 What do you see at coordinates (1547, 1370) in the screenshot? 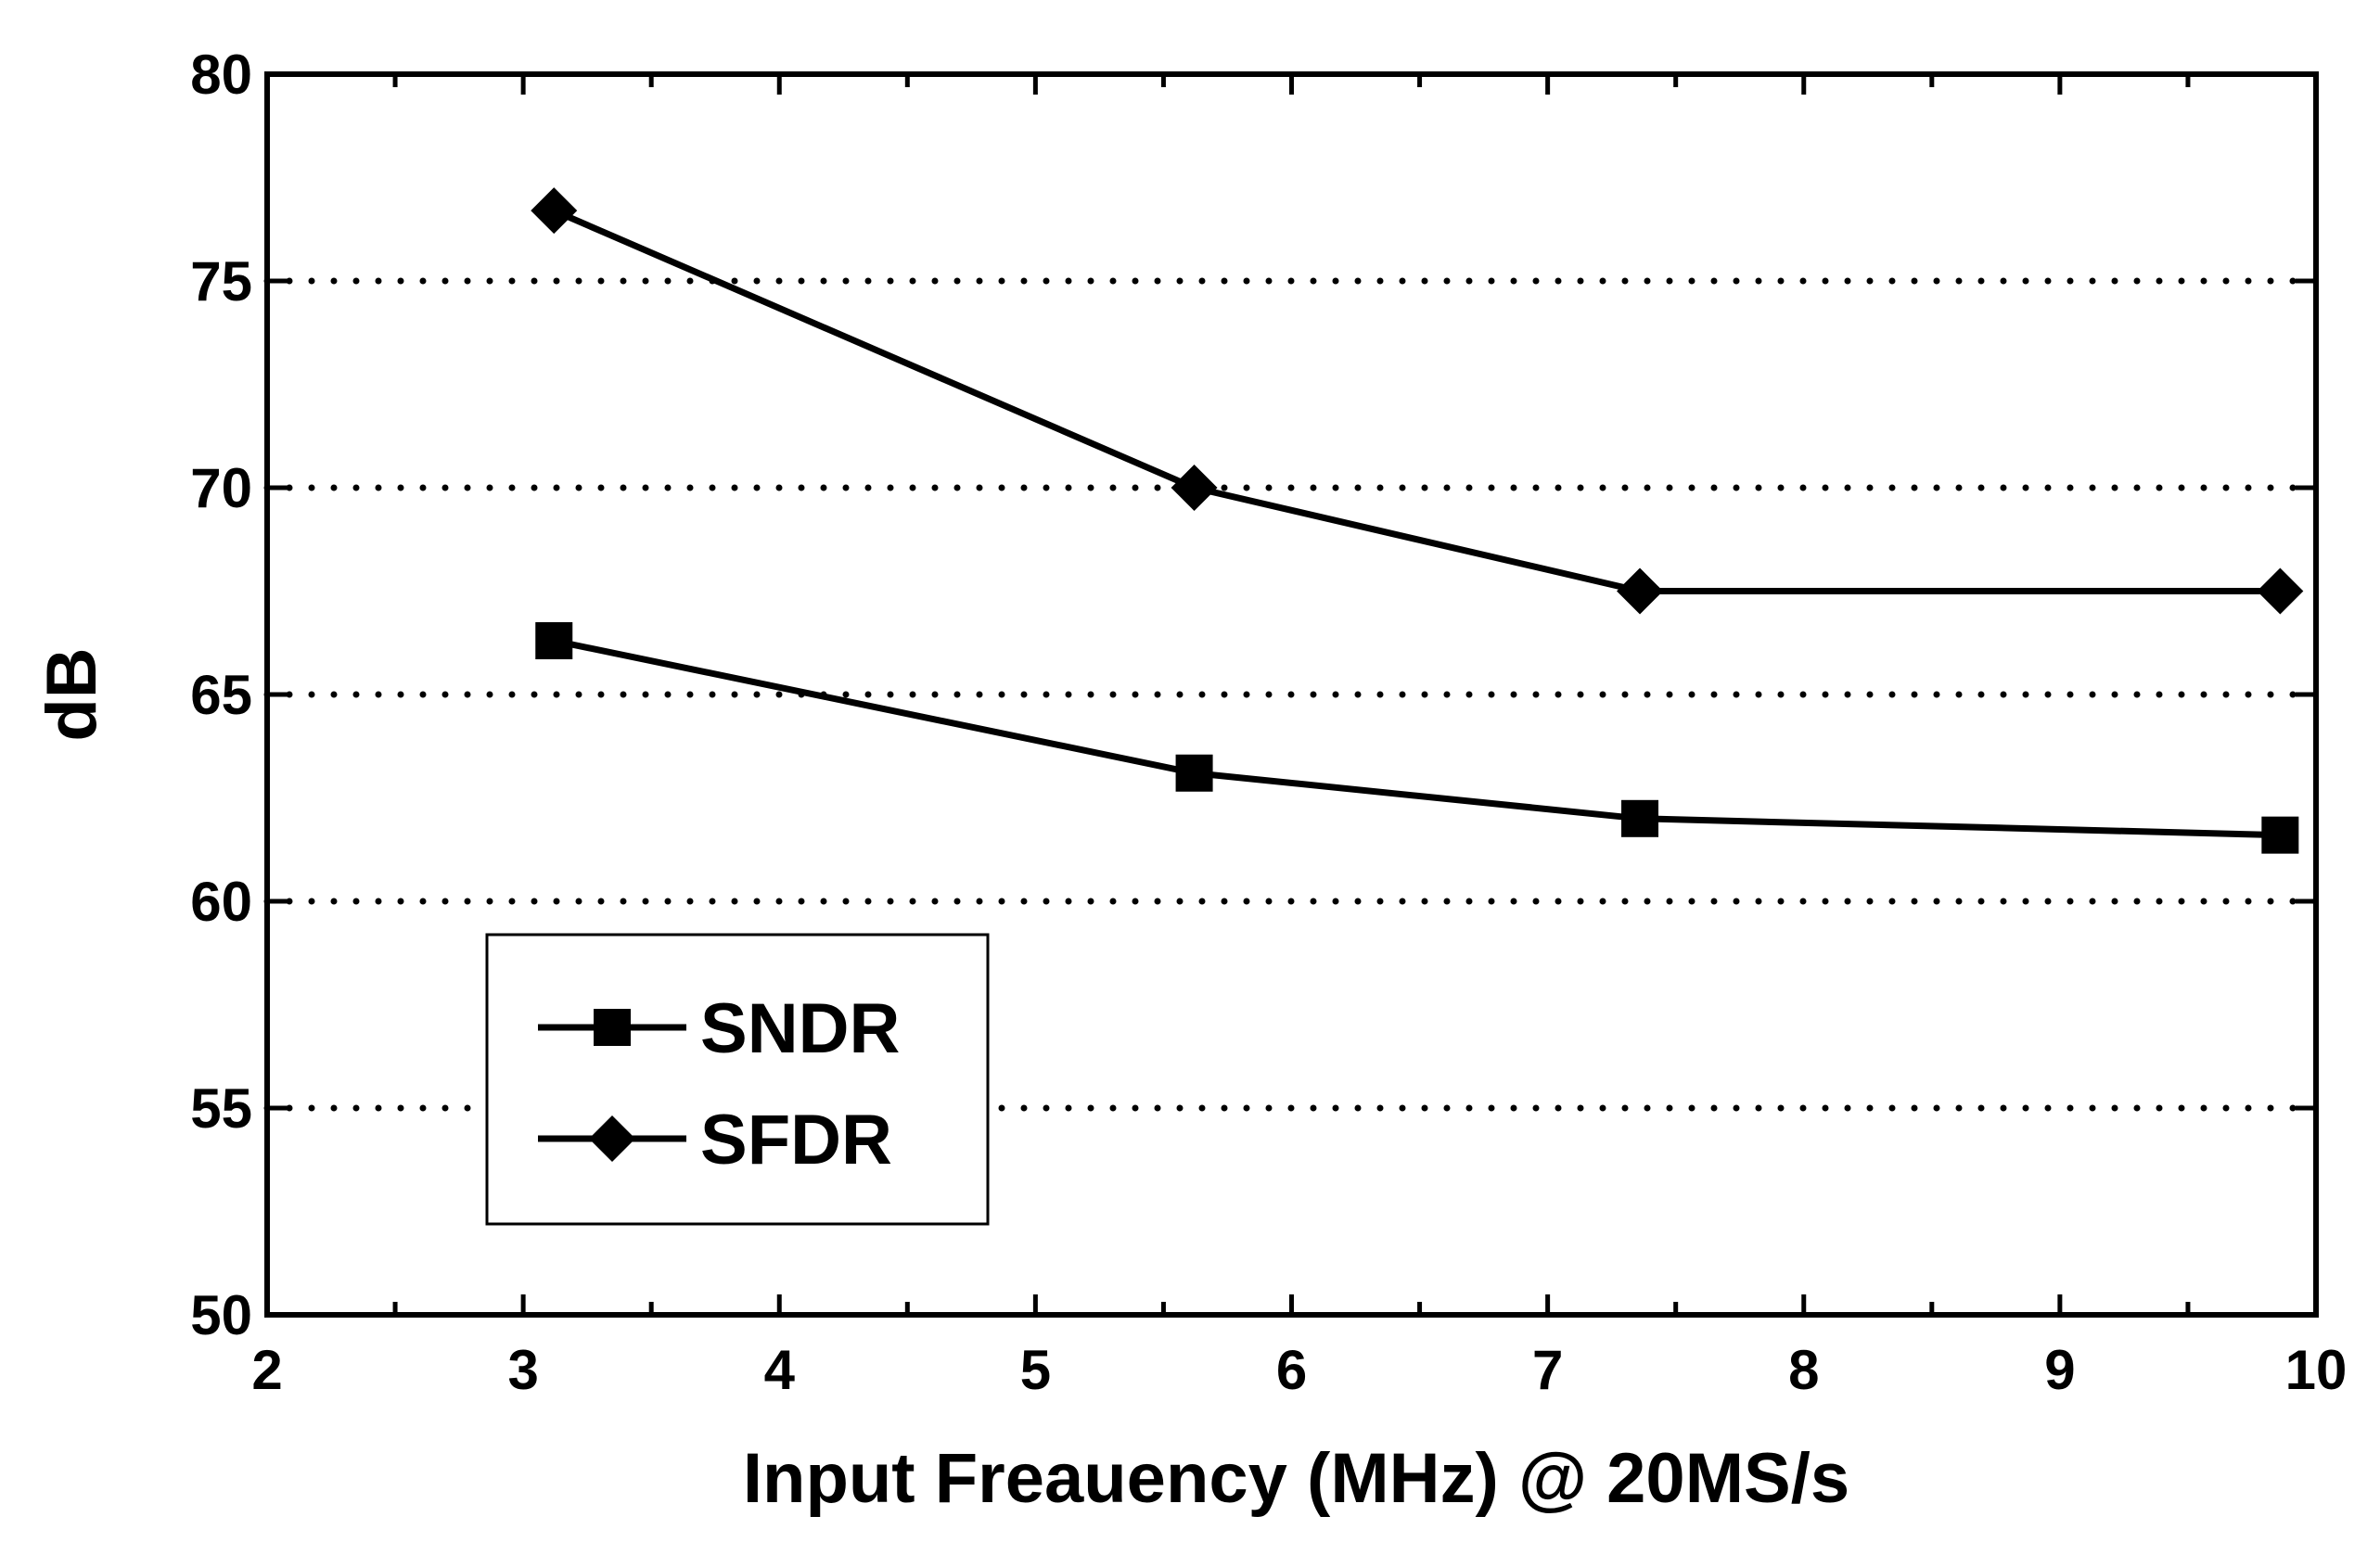
I see `x-tick-label: 7` at bounding box center [1547, 1370].